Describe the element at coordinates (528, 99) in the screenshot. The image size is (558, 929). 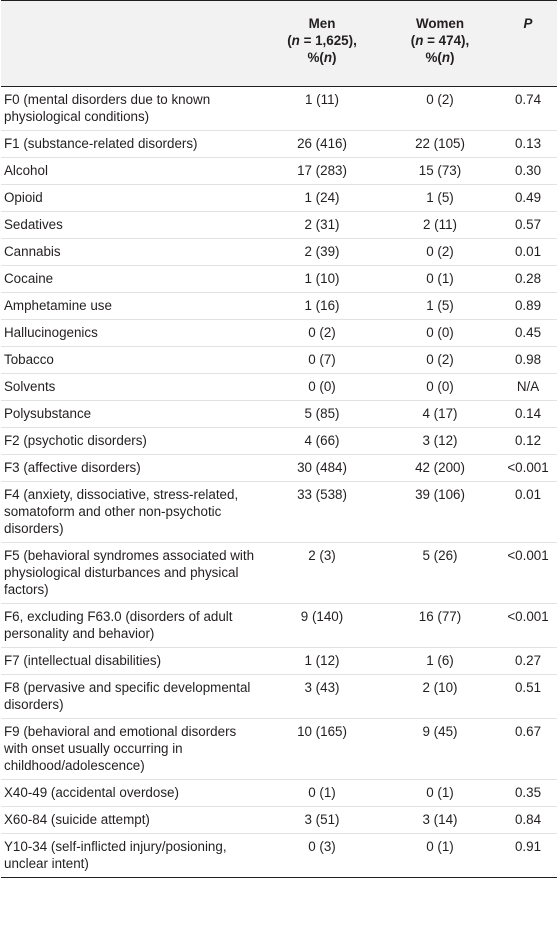
I see `row-p-value: 0.74` at that location.